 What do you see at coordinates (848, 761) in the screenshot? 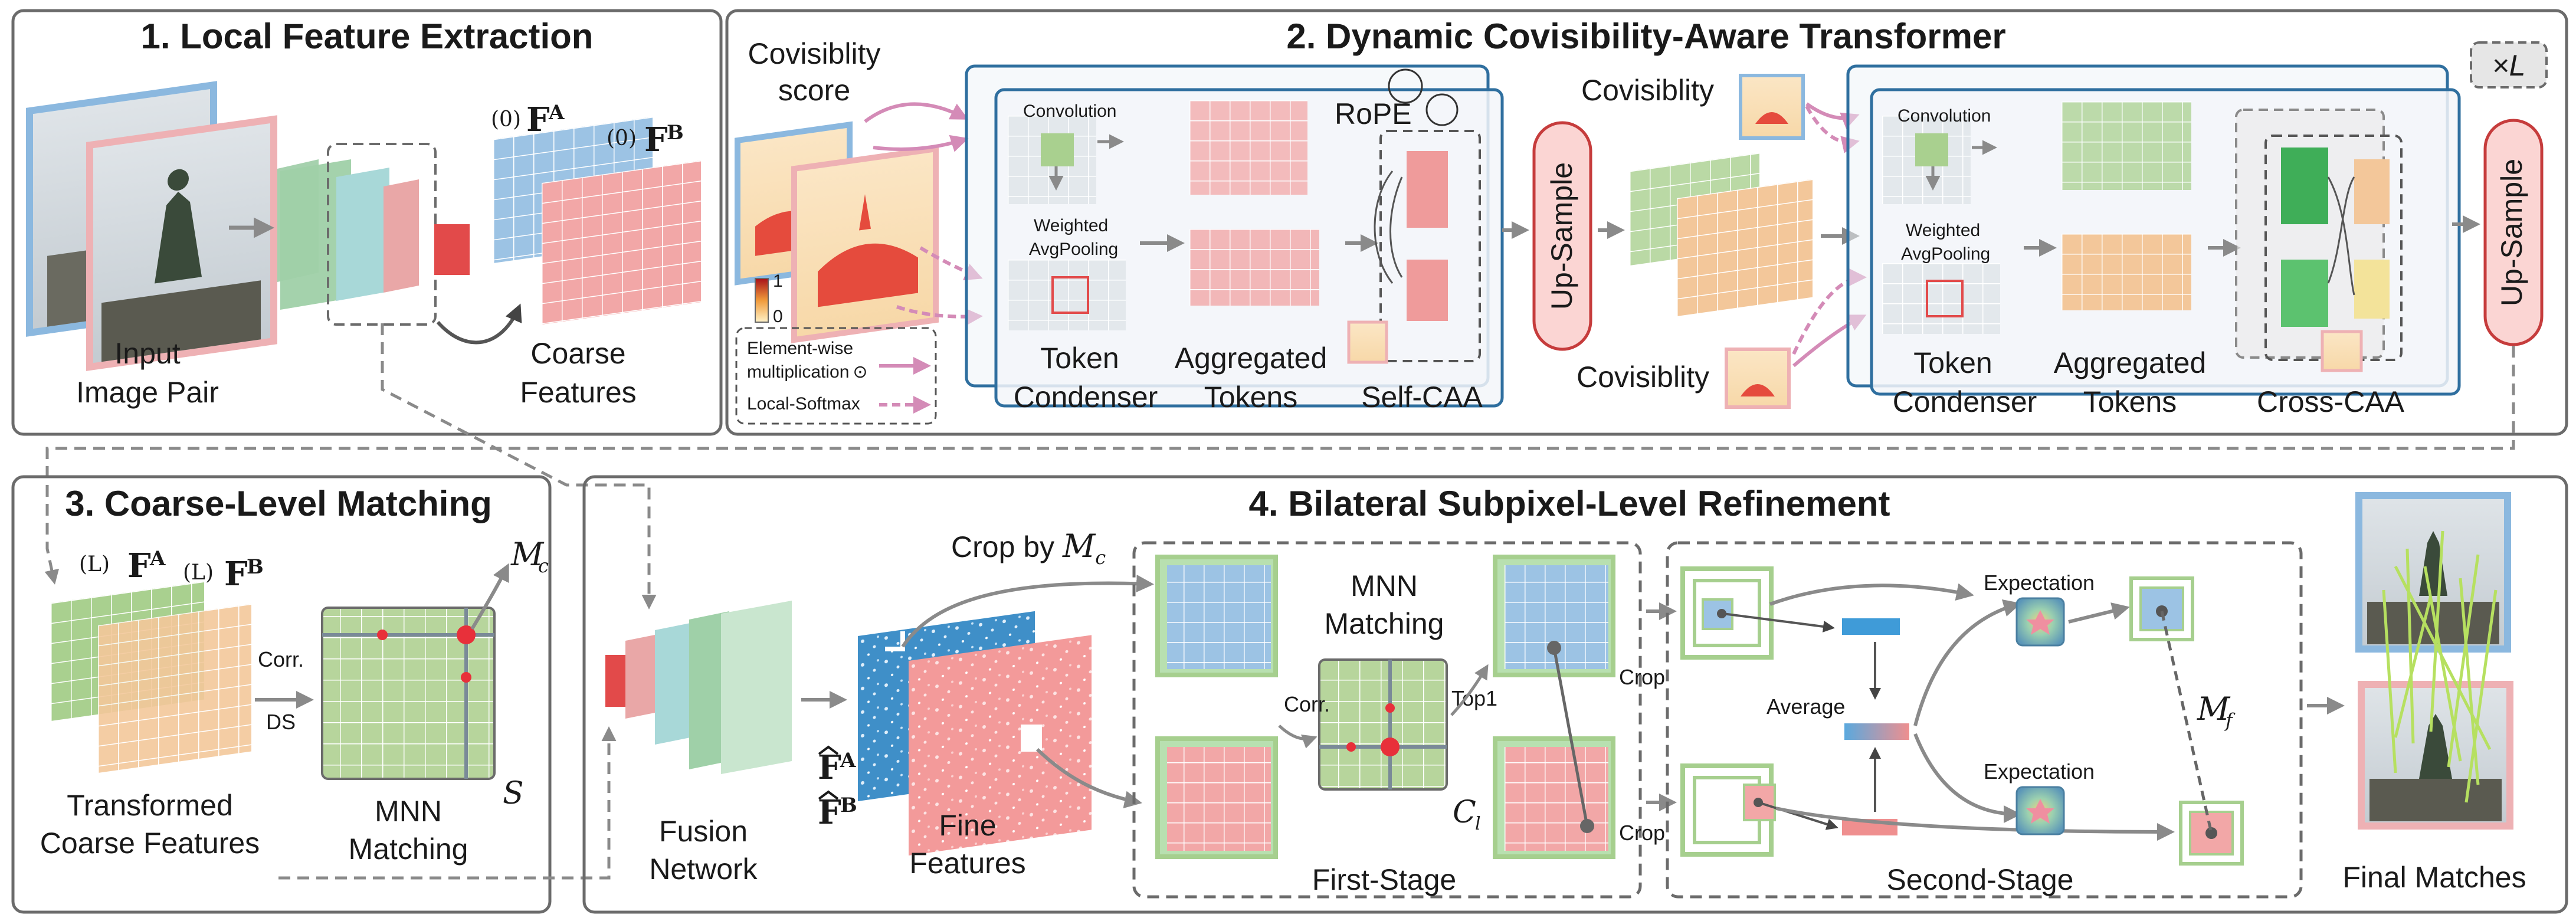
I see `fhat-a-sub: A` at bounding box center [848, 761].